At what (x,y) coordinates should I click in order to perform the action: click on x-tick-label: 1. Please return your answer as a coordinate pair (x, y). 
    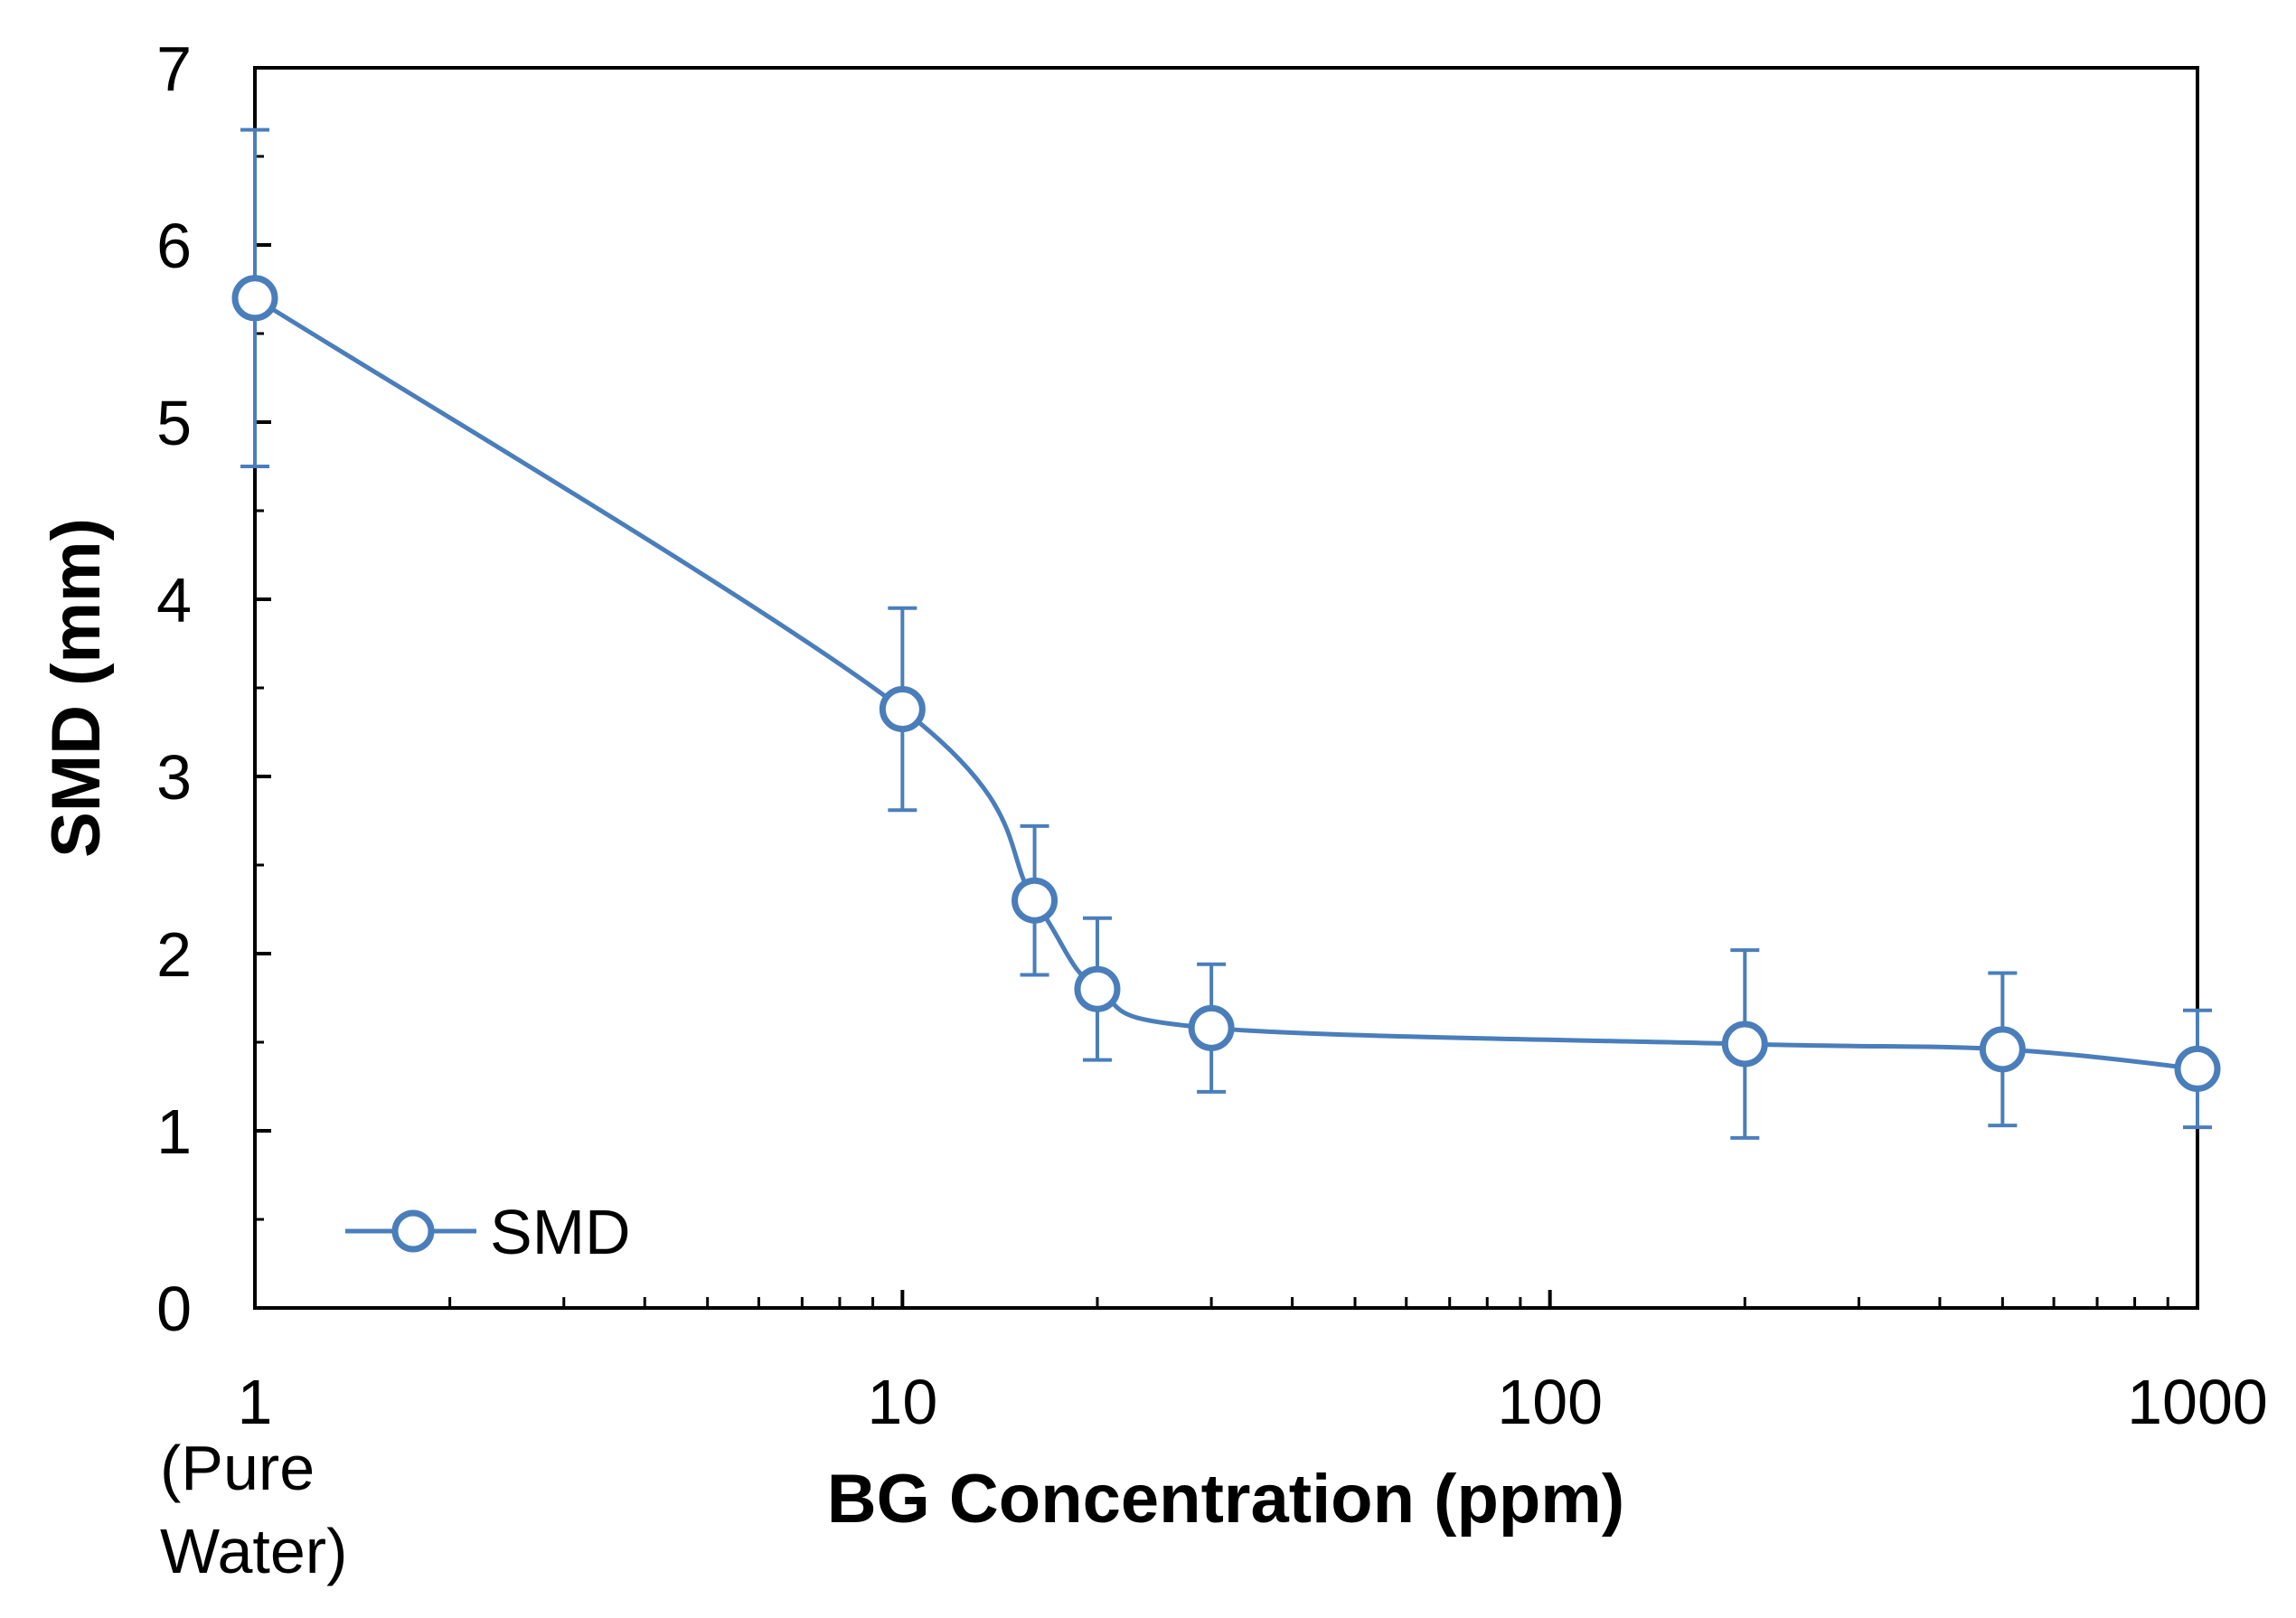
    Looking at the image, I should click on (255, 1402).